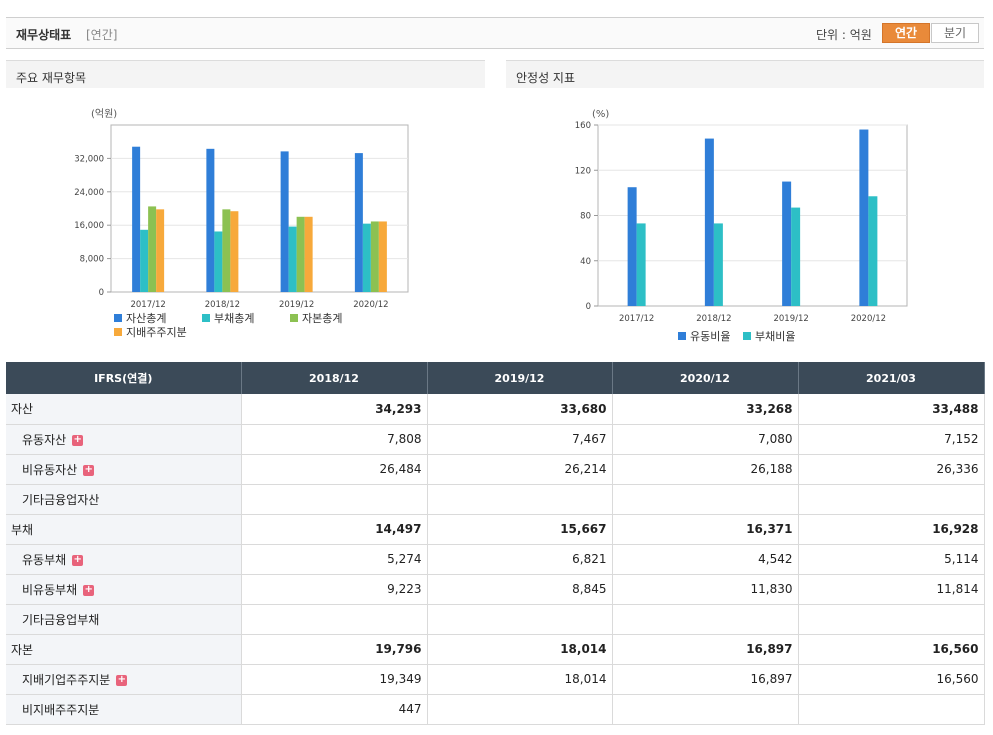 The width and height of the screenshot is (993, 735). Describe the element at coordinates (600, 114) in the screenshot. I see `y-axis-label: (%)` at that location.